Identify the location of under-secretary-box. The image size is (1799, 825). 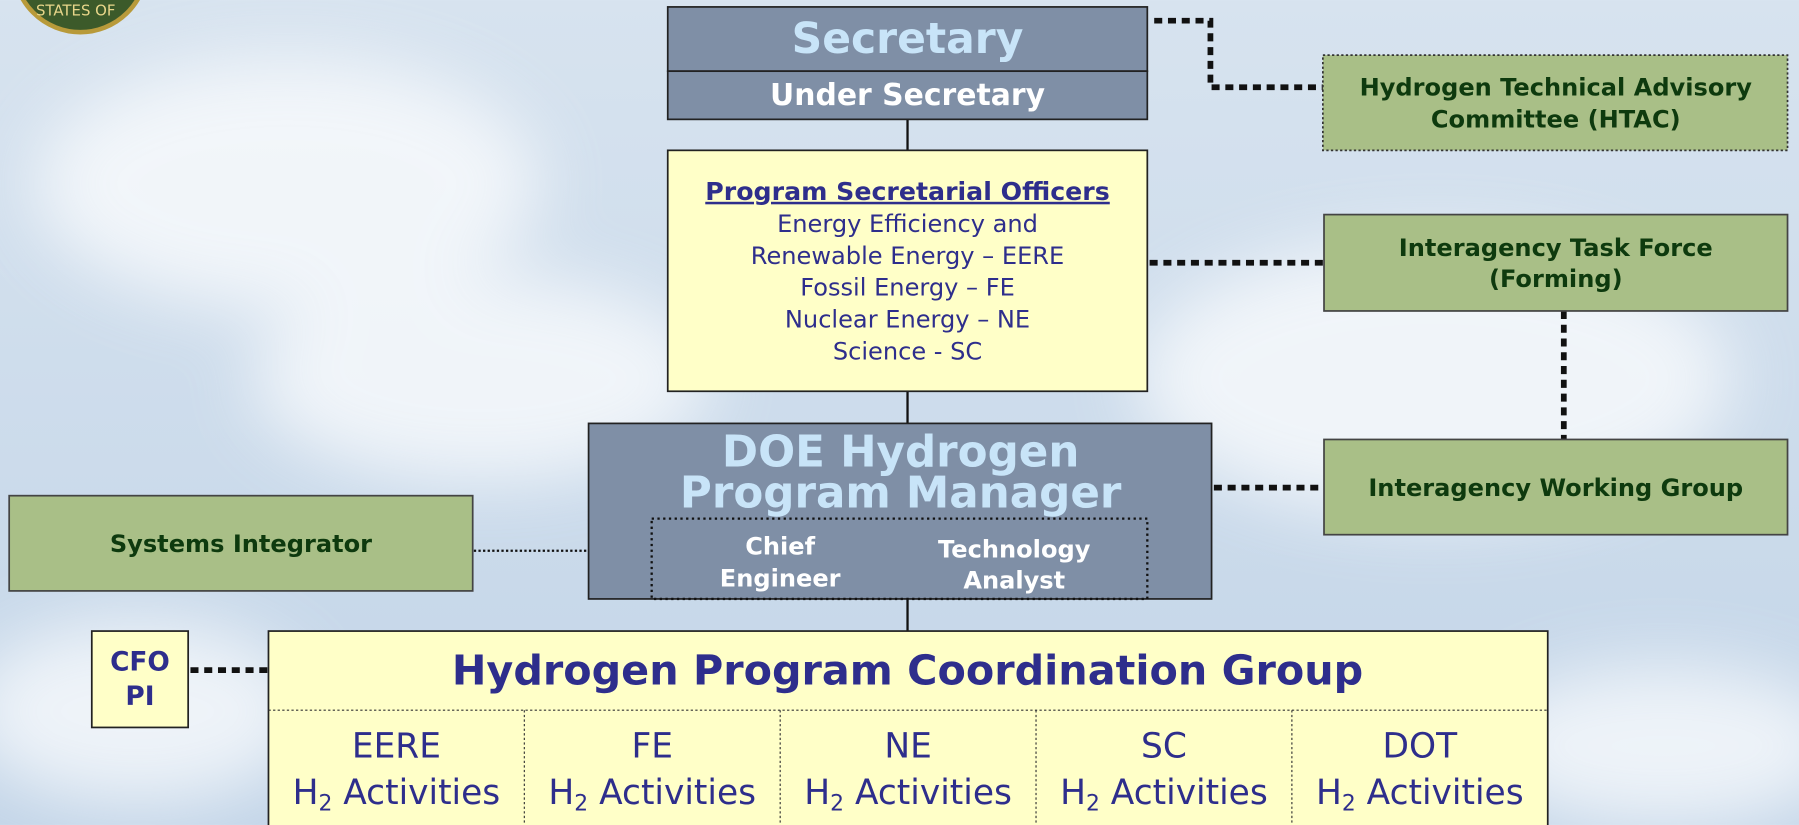
(907, 95).